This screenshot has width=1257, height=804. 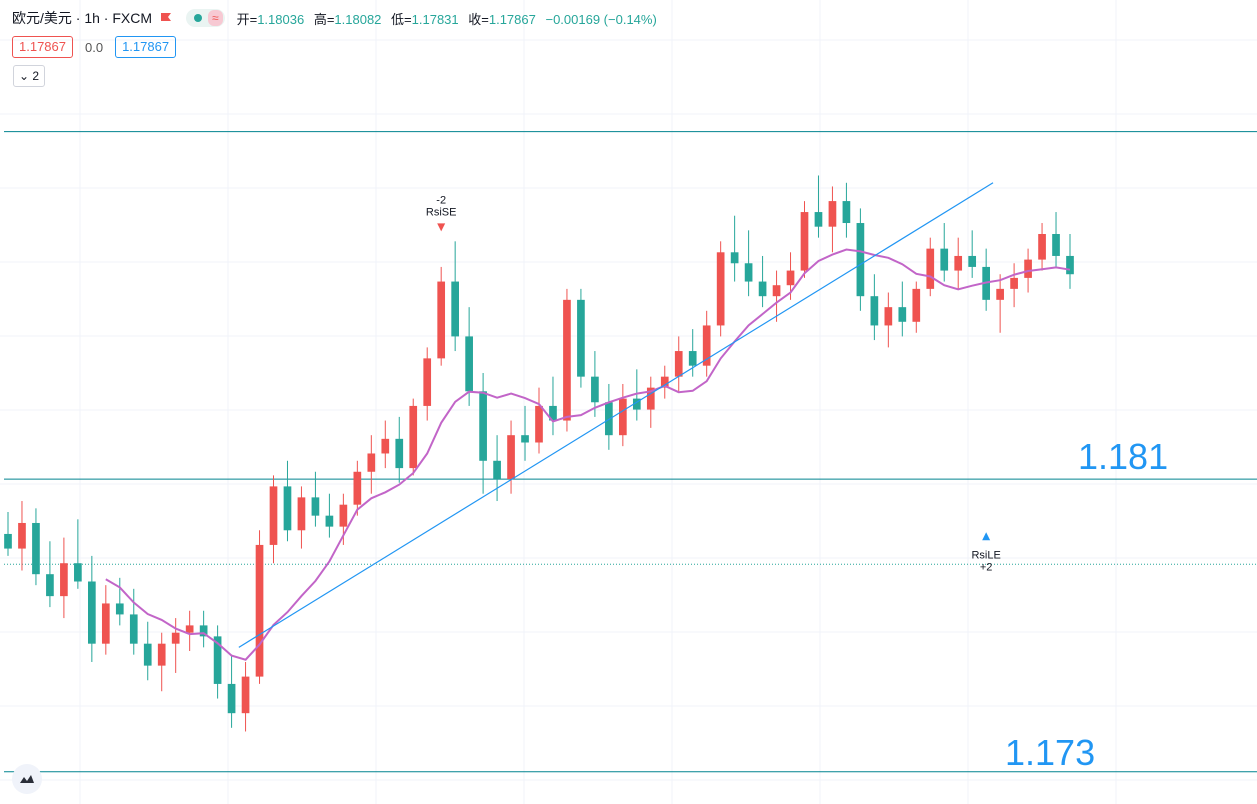 I want to click on spread-value: 0.0, so click(x=94, y=47).